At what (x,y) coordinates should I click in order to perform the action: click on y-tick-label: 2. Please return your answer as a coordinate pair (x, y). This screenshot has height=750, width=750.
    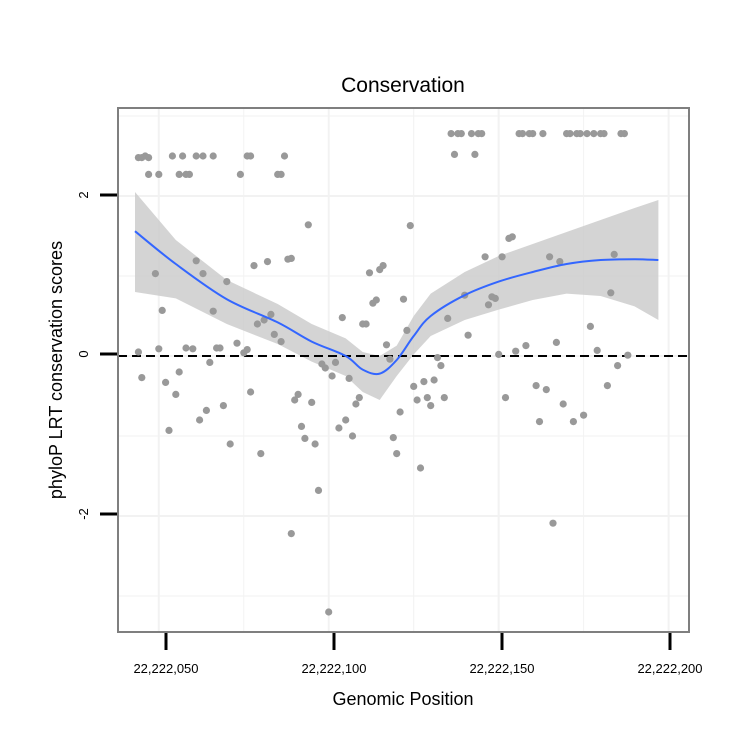
    Looking at the image, I should click on (83, 194).